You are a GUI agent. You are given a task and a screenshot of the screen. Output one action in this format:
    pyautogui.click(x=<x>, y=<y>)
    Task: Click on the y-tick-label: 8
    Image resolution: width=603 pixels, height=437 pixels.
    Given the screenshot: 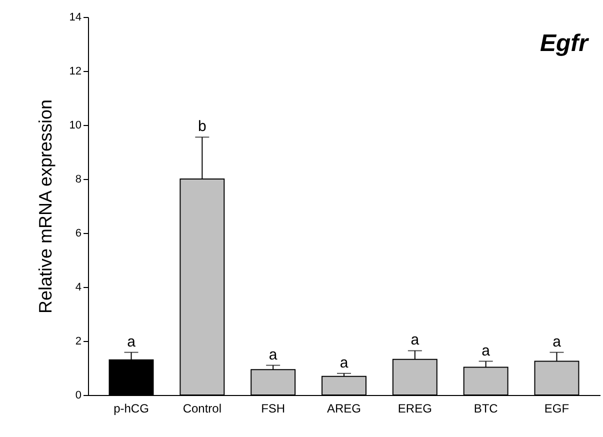 What is the action you would take?
    pyautogui.click(x=78, y=180)
    